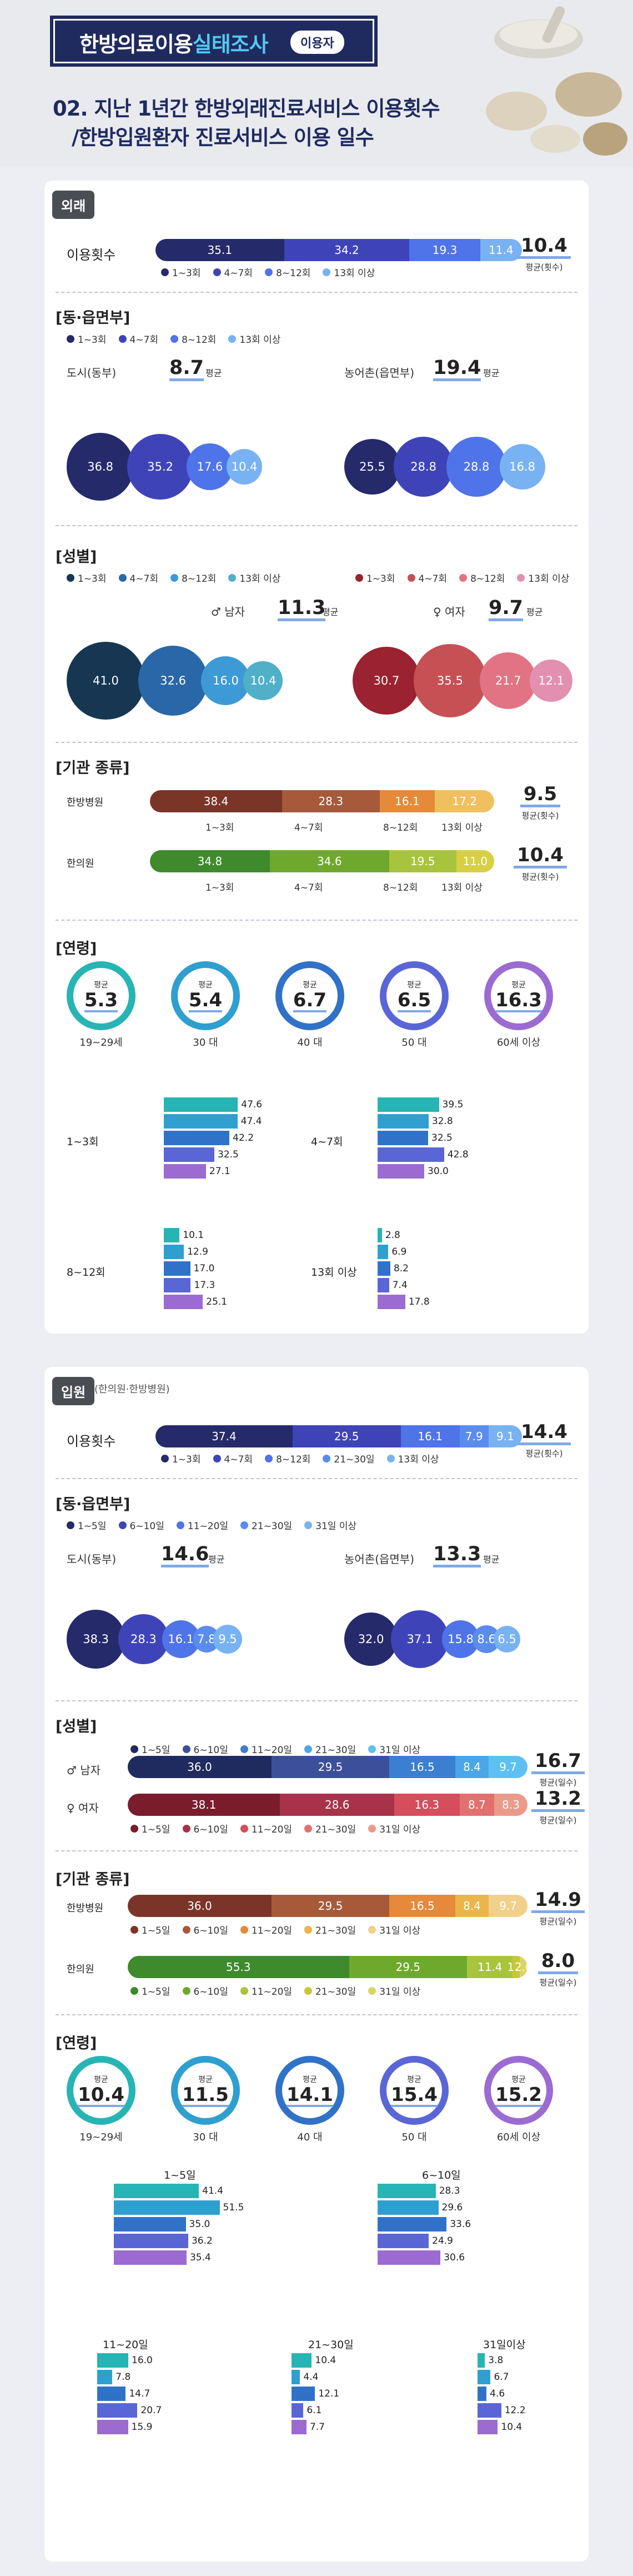  I want to click on in-male-legend-item: 21~30일, so click(330, 1749).